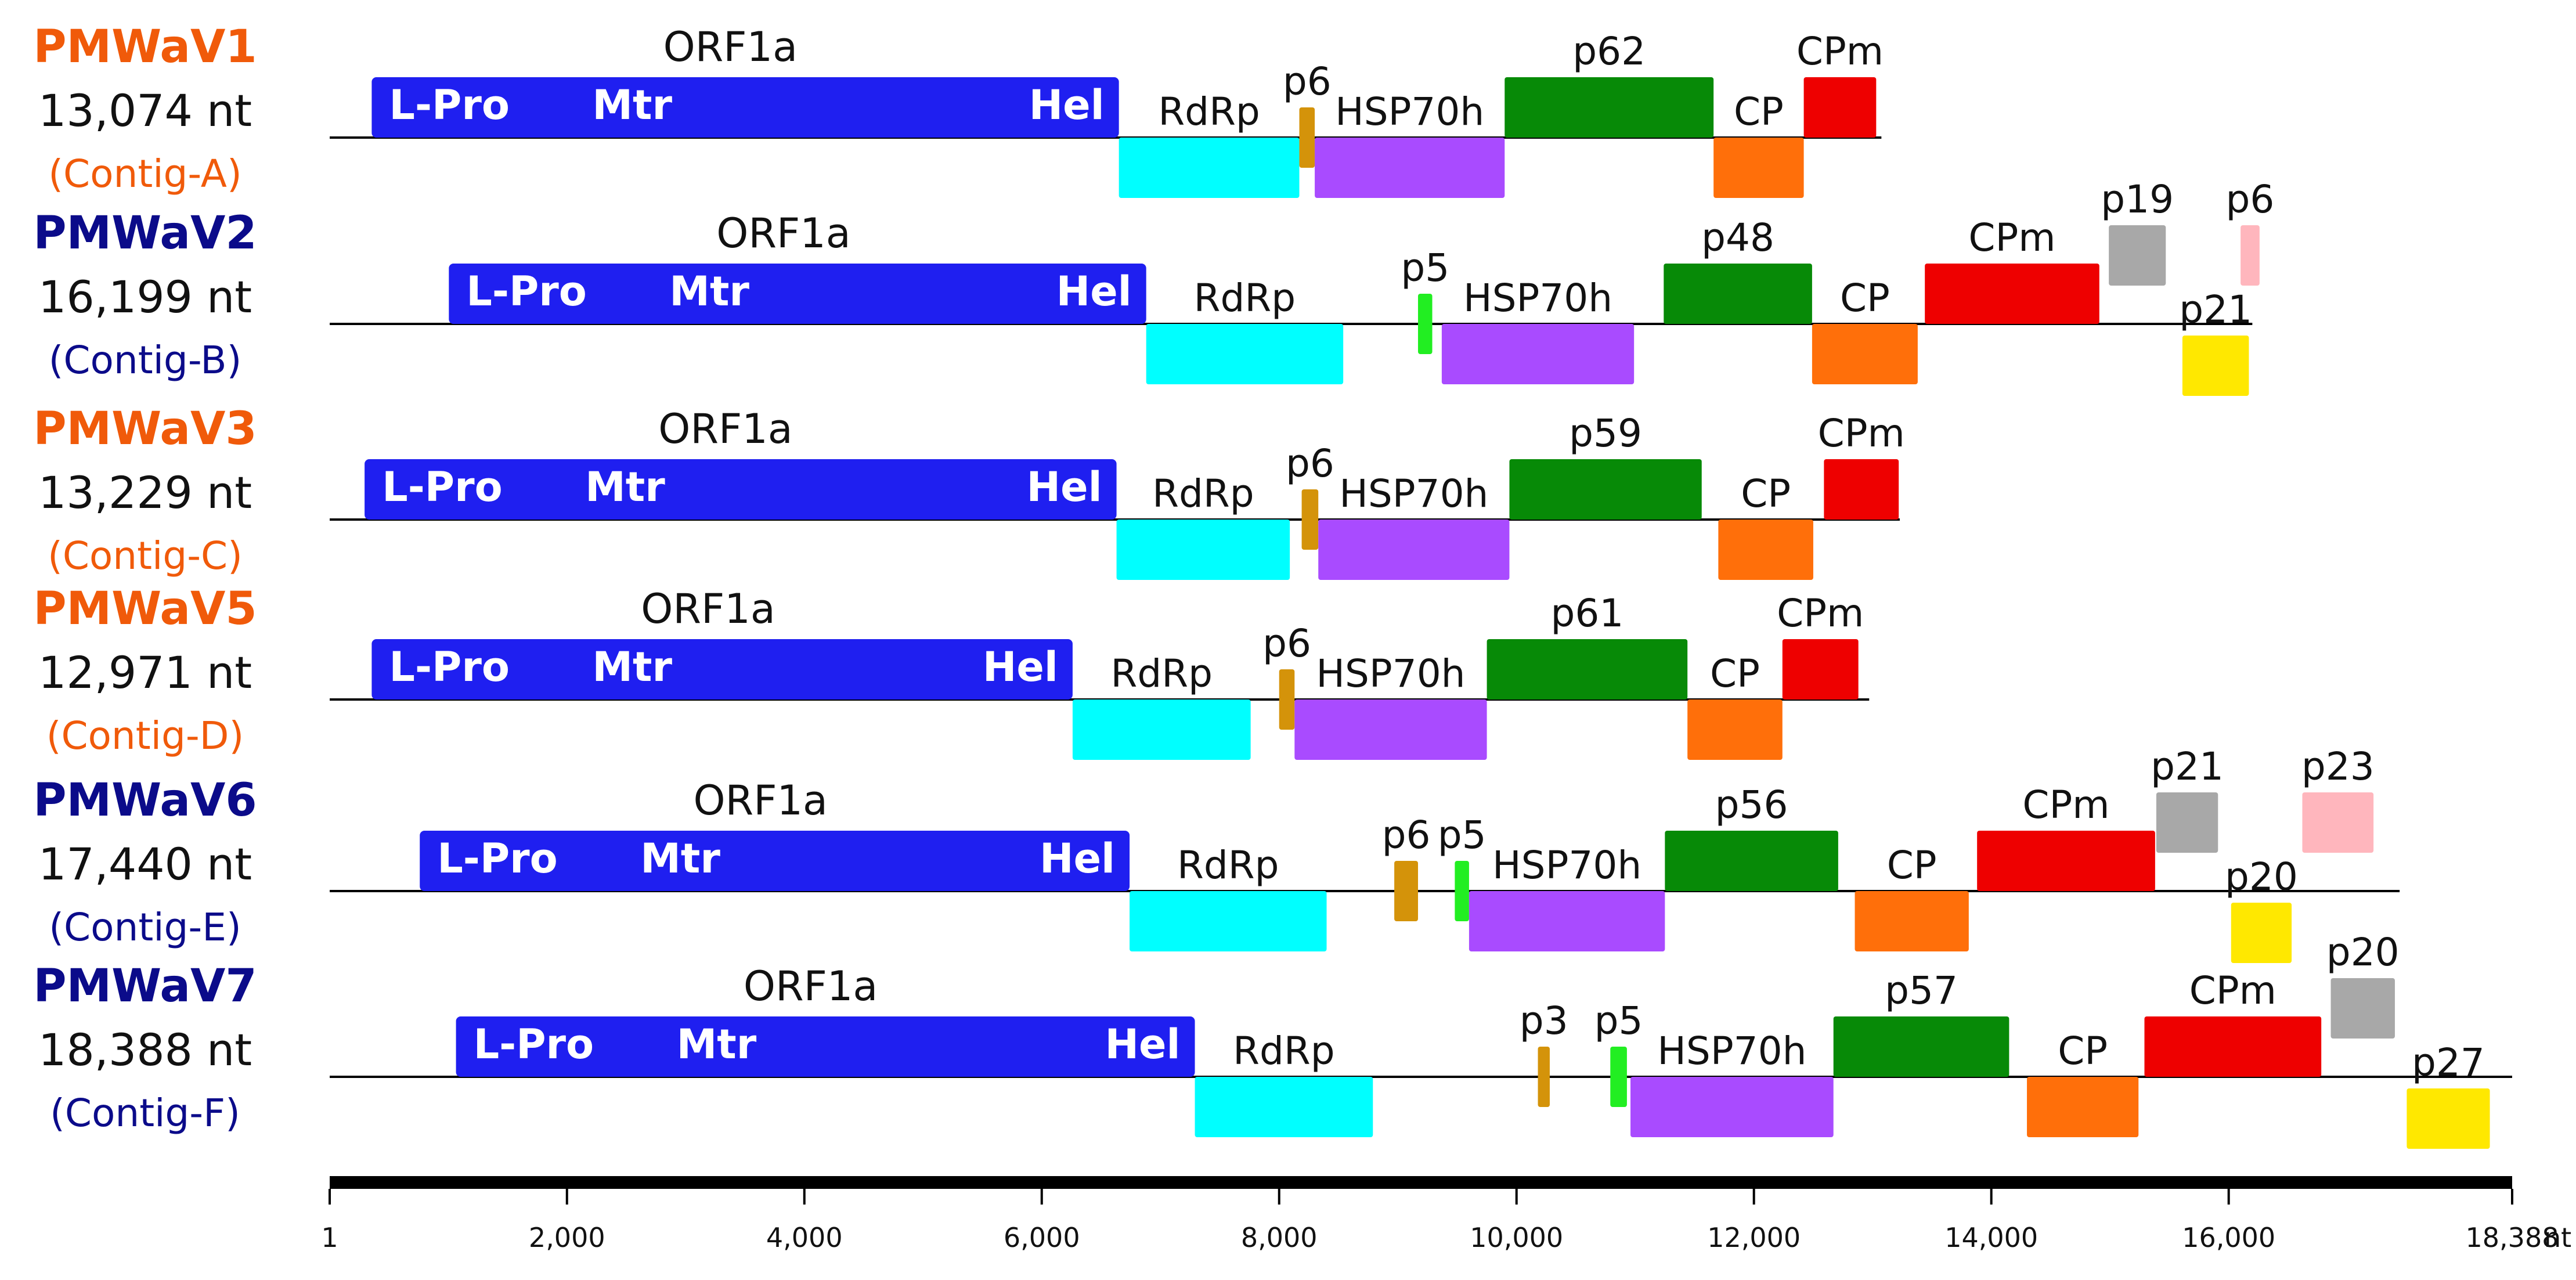  Describe the element at coordinates (1544, 1077) in the screenshot. I see `orf-box-p3` at that location.